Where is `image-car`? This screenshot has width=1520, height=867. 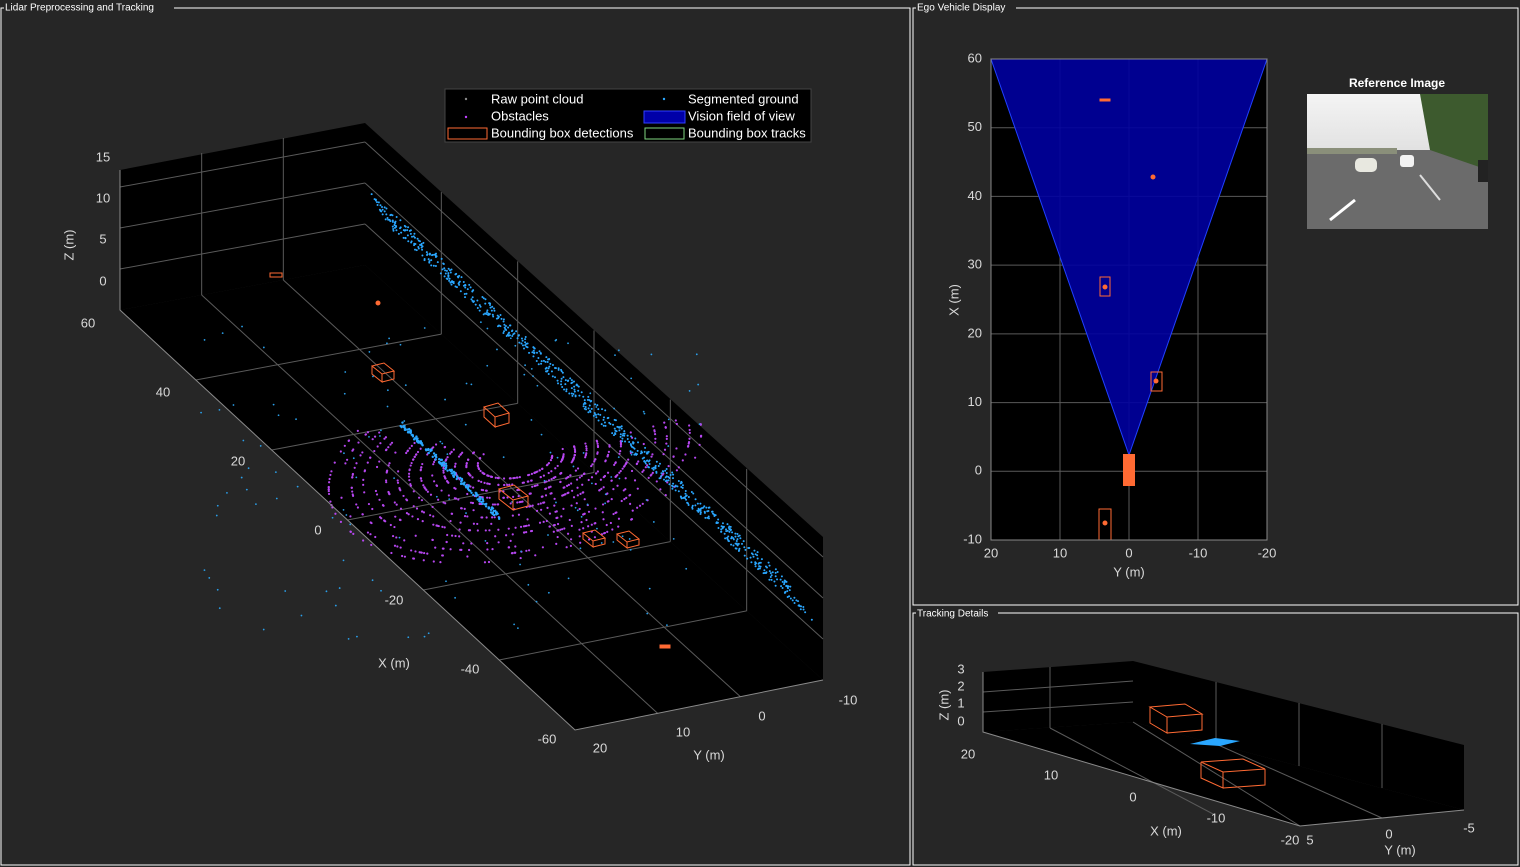 image-car is located at coordinates (1407, 161).